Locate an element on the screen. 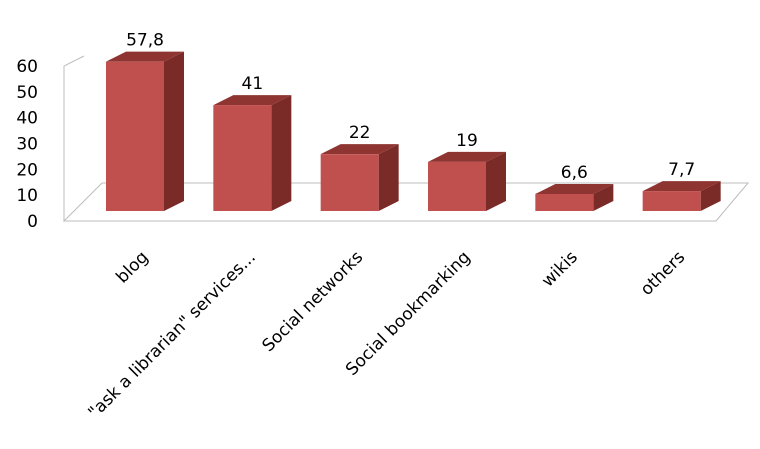 The height and width of the screenshot is (449, 760). y-axis-ticks: 0 10 20 30 40 50 60 is located at coordinates (27, 144).